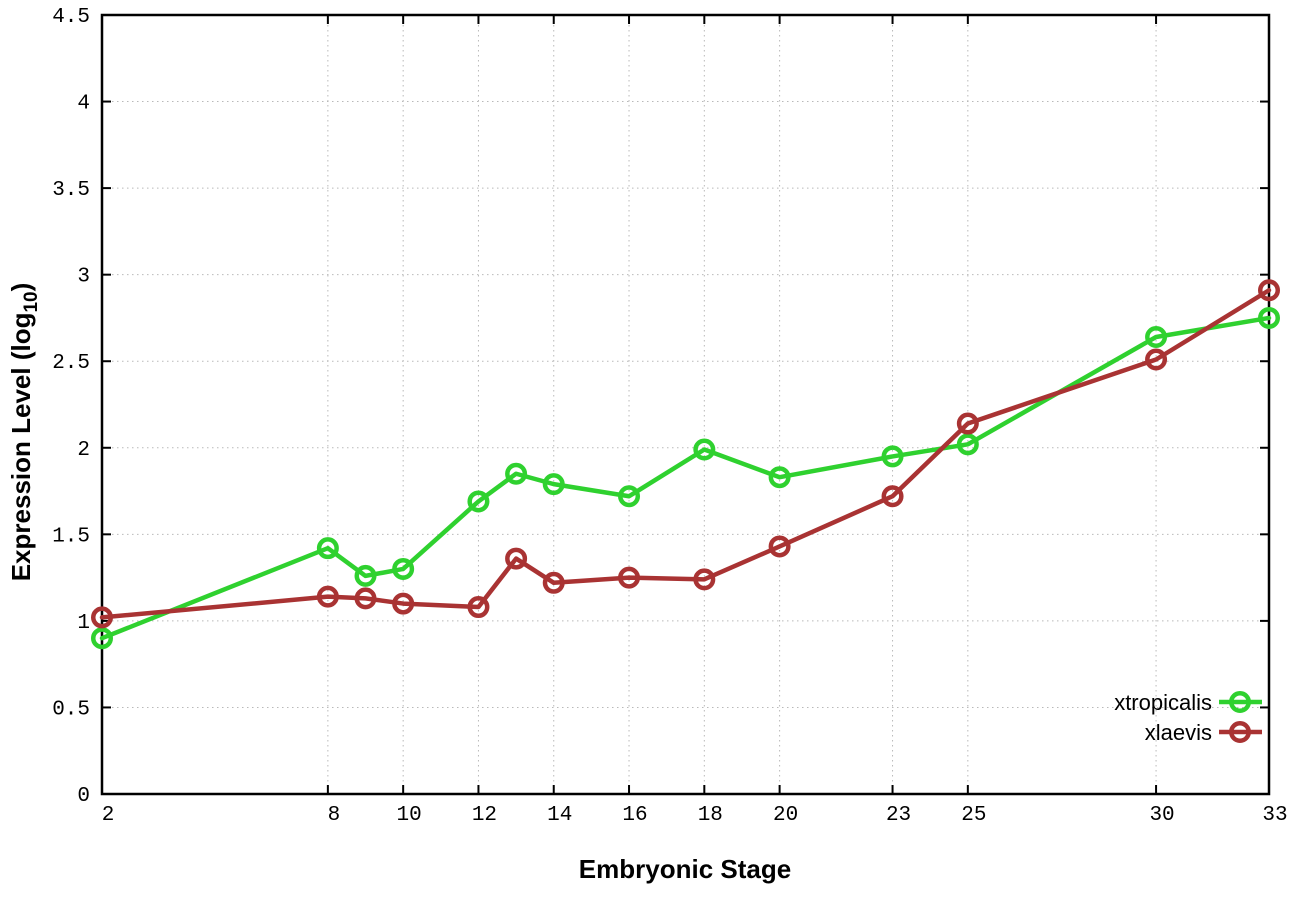  What do you see at coordinates (71, 536) in the screenshot?
I see `y-tick-label: 1.5` at bounding box center [71, 536].